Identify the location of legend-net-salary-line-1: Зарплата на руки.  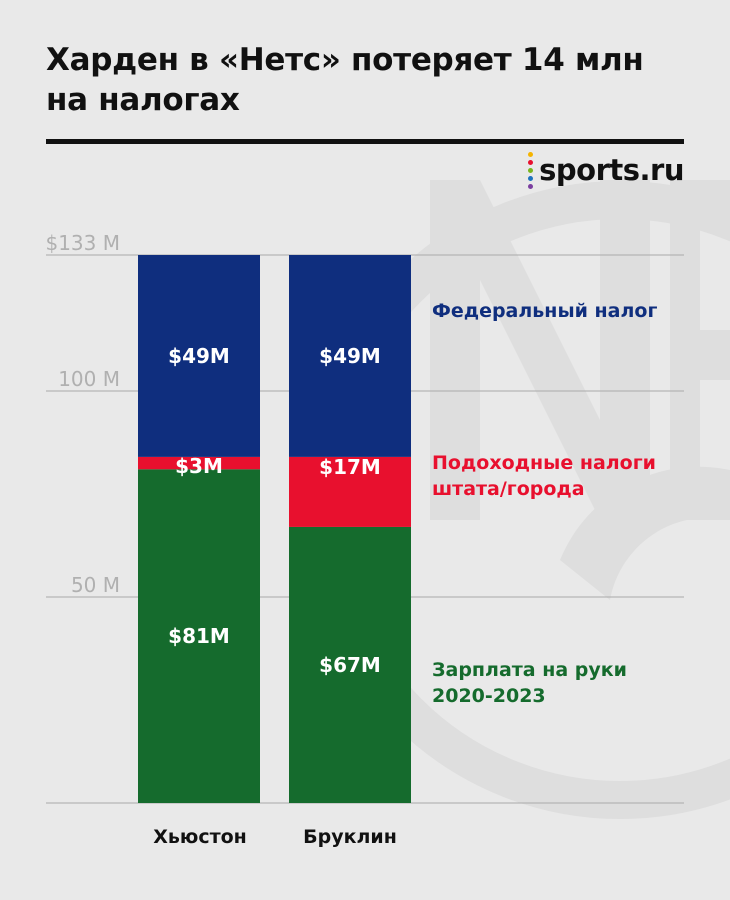
(529, 670).